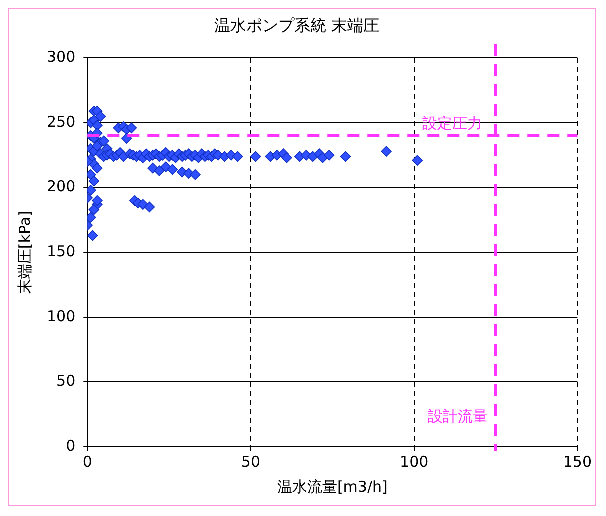 The width and height of the screenshot is (606, 516). Describe the element at coordinates (87, 461) in the screenshot. I see `x-tick-label: 0` at that location.